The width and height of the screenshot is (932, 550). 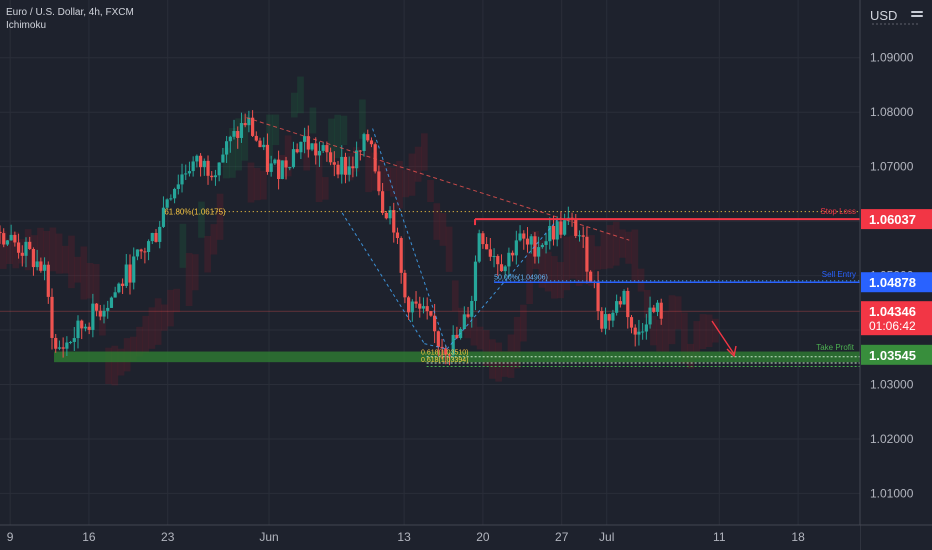 What do you see at coordinates (430, 537) in the screenshot?
I see `time-axis-bg` at bounding box center [430, 537].